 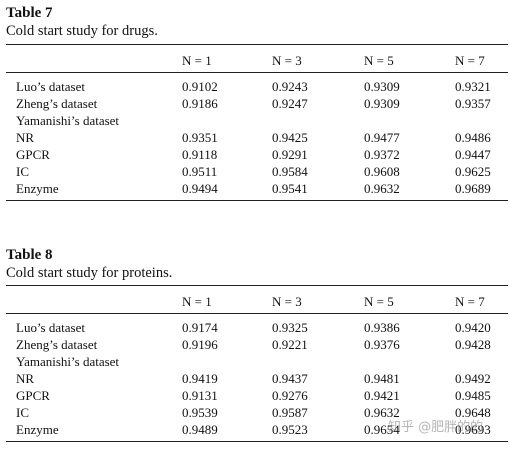 What do you see at coordinates (290, 429) in the screenshot?
I see `cell: 0.9523` at bounding box center [290, 429].